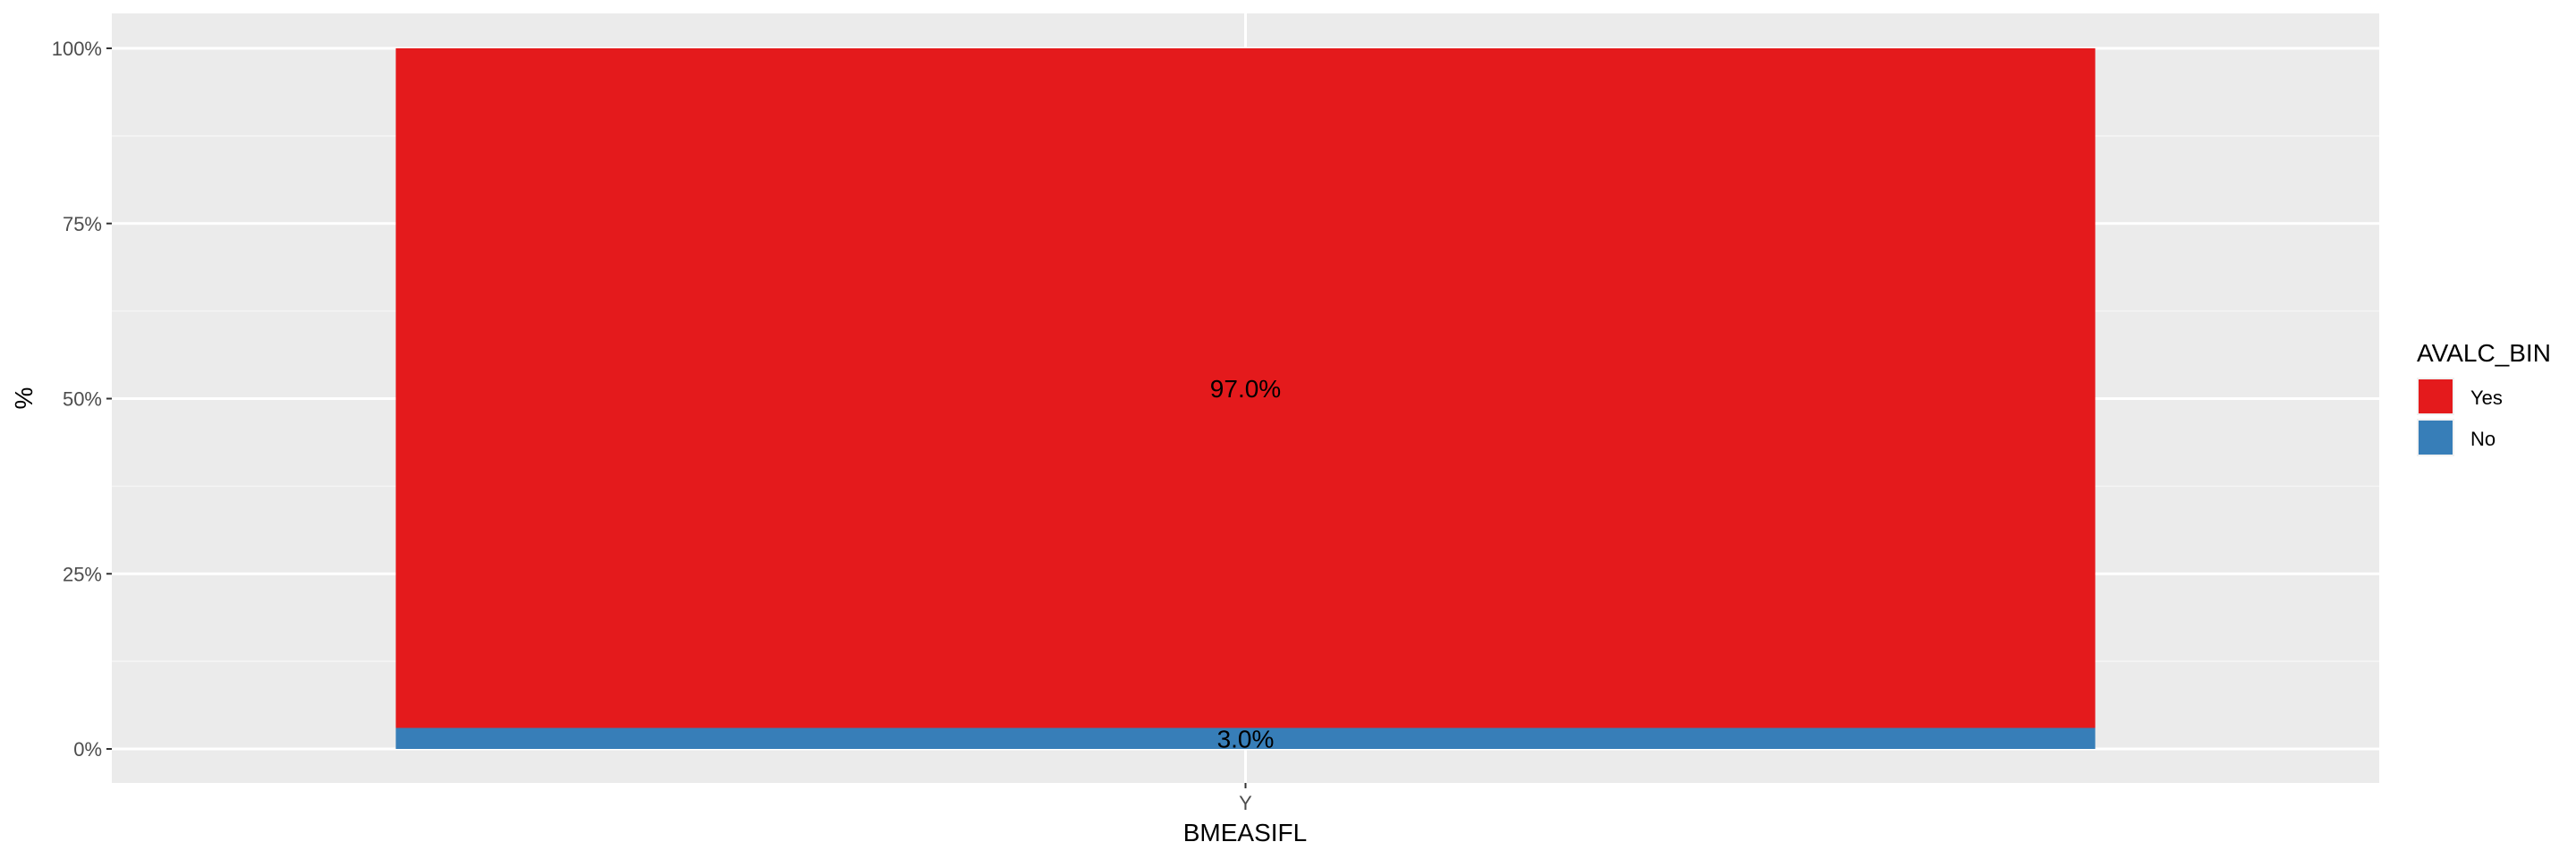 This screenshot has width=2576, height=859. Describe the element at coordinates (1245, 803) in the screenshot. I see `x-tick-label: Y` at that location.